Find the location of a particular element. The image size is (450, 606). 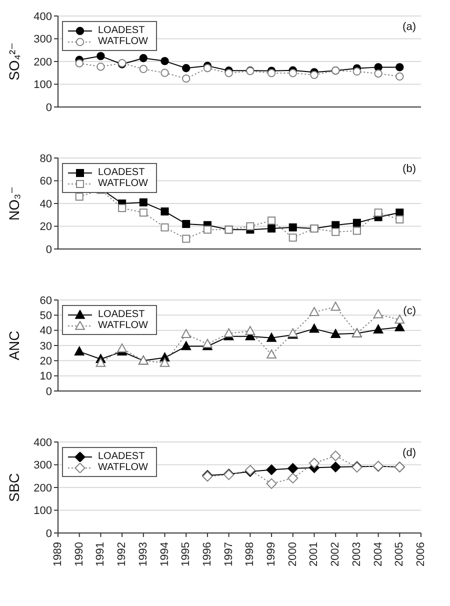

x-tick-label: 1994 is located at coordinates (164, 554).